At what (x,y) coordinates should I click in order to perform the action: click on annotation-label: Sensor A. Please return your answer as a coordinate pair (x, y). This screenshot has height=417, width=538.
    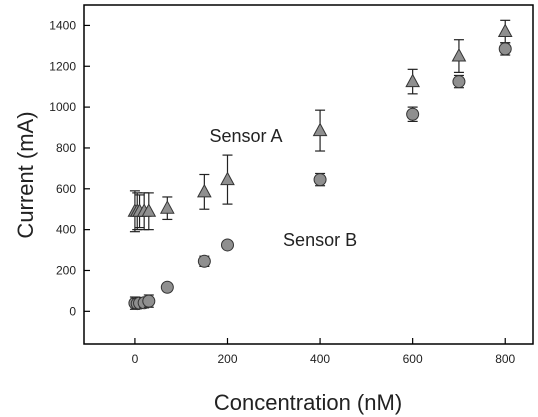
    Looking at the image, I should click on (245, 136).